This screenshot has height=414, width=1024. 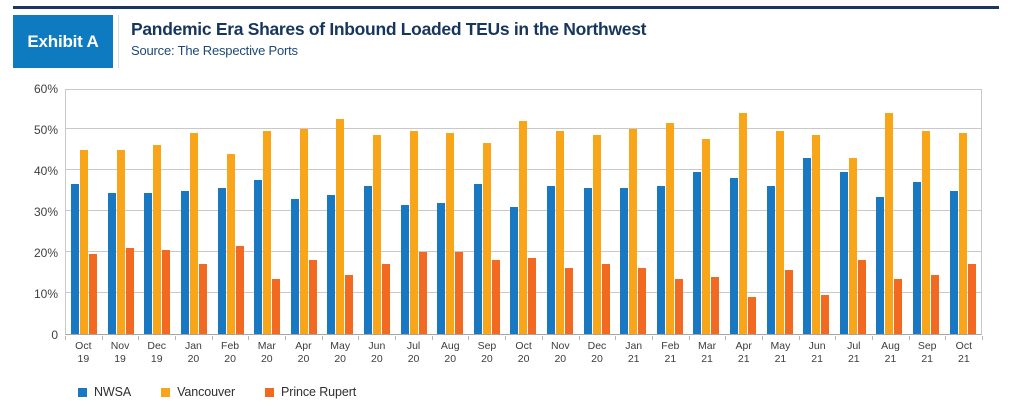 What do you see at coordinates (743, 352) in the screenshot?
I see `x-tick-label-apr-21: Apr 21` at bounding box center [743, 352].